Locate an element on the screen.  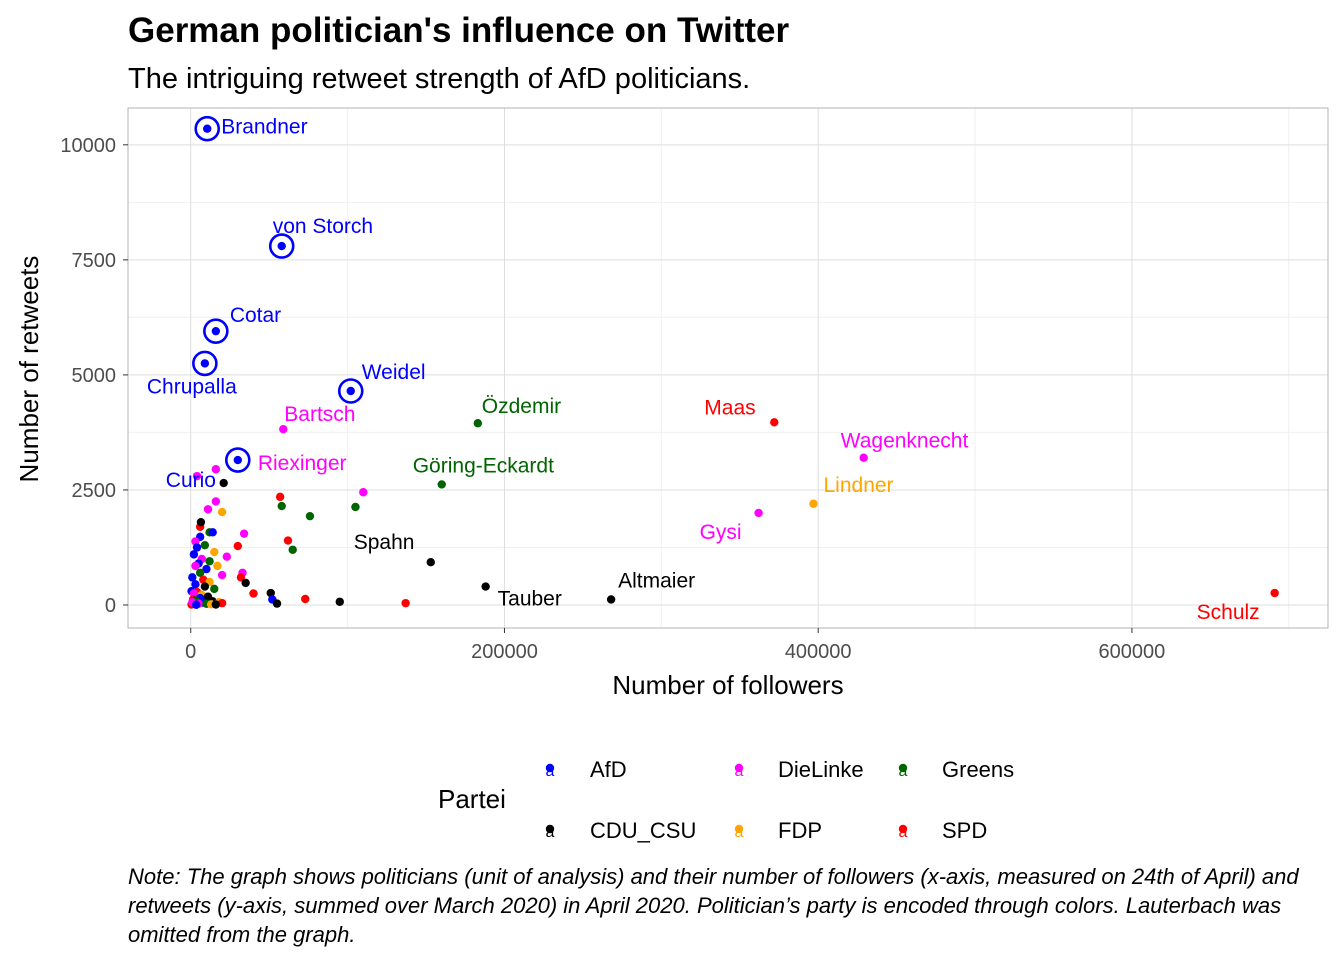
legend-label: DieLinke is located at coordinates (821, 769).